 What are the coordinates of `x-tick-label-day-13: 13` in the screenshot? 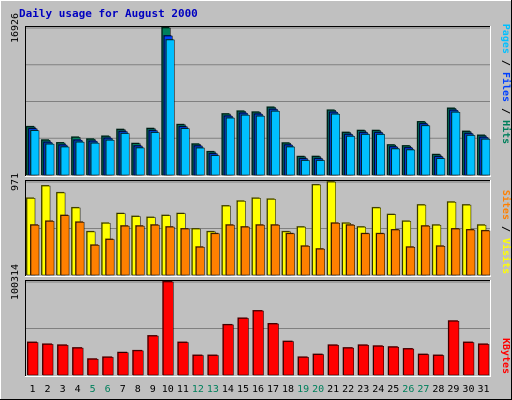 It's located at (213, 389).